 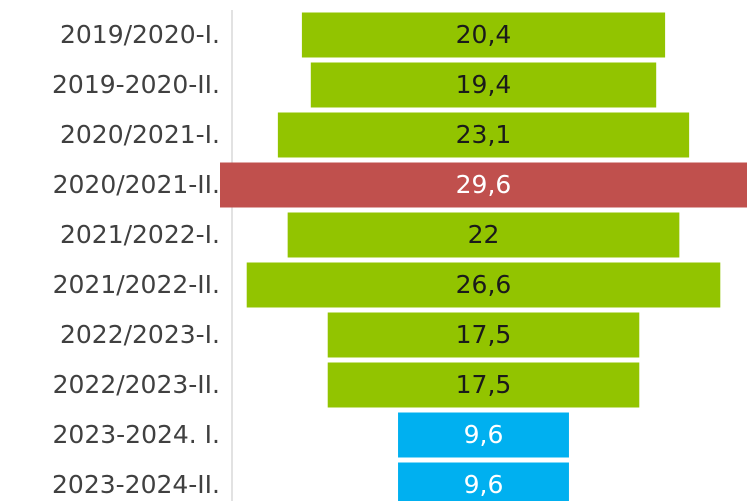 I want to click on data-label: 20,4, so click(x=484, y=34).